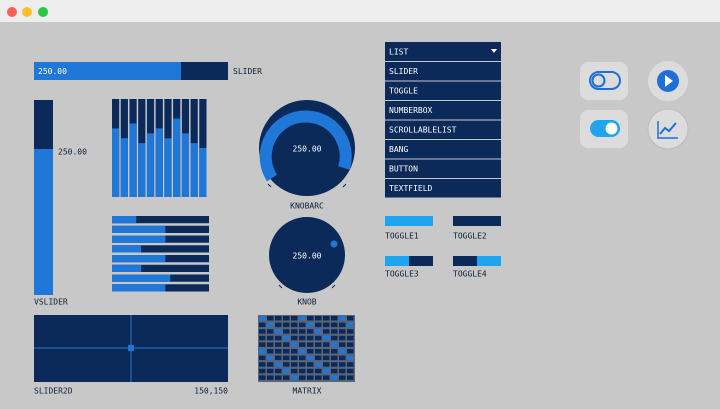  What do you see at coordinates (27, 12) in the screenshot?
I see `minimize-button` at bounding box center [27, 12].